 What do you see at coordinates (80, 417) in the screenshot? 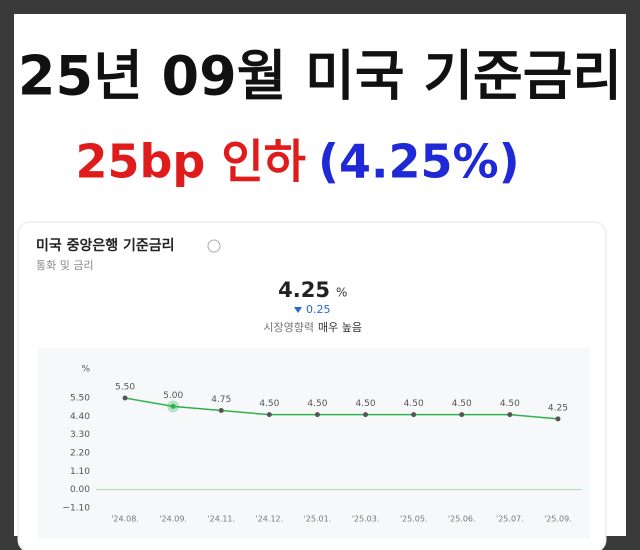
I see `y-tick-label: 4.40` at bounding box center [80, 417].